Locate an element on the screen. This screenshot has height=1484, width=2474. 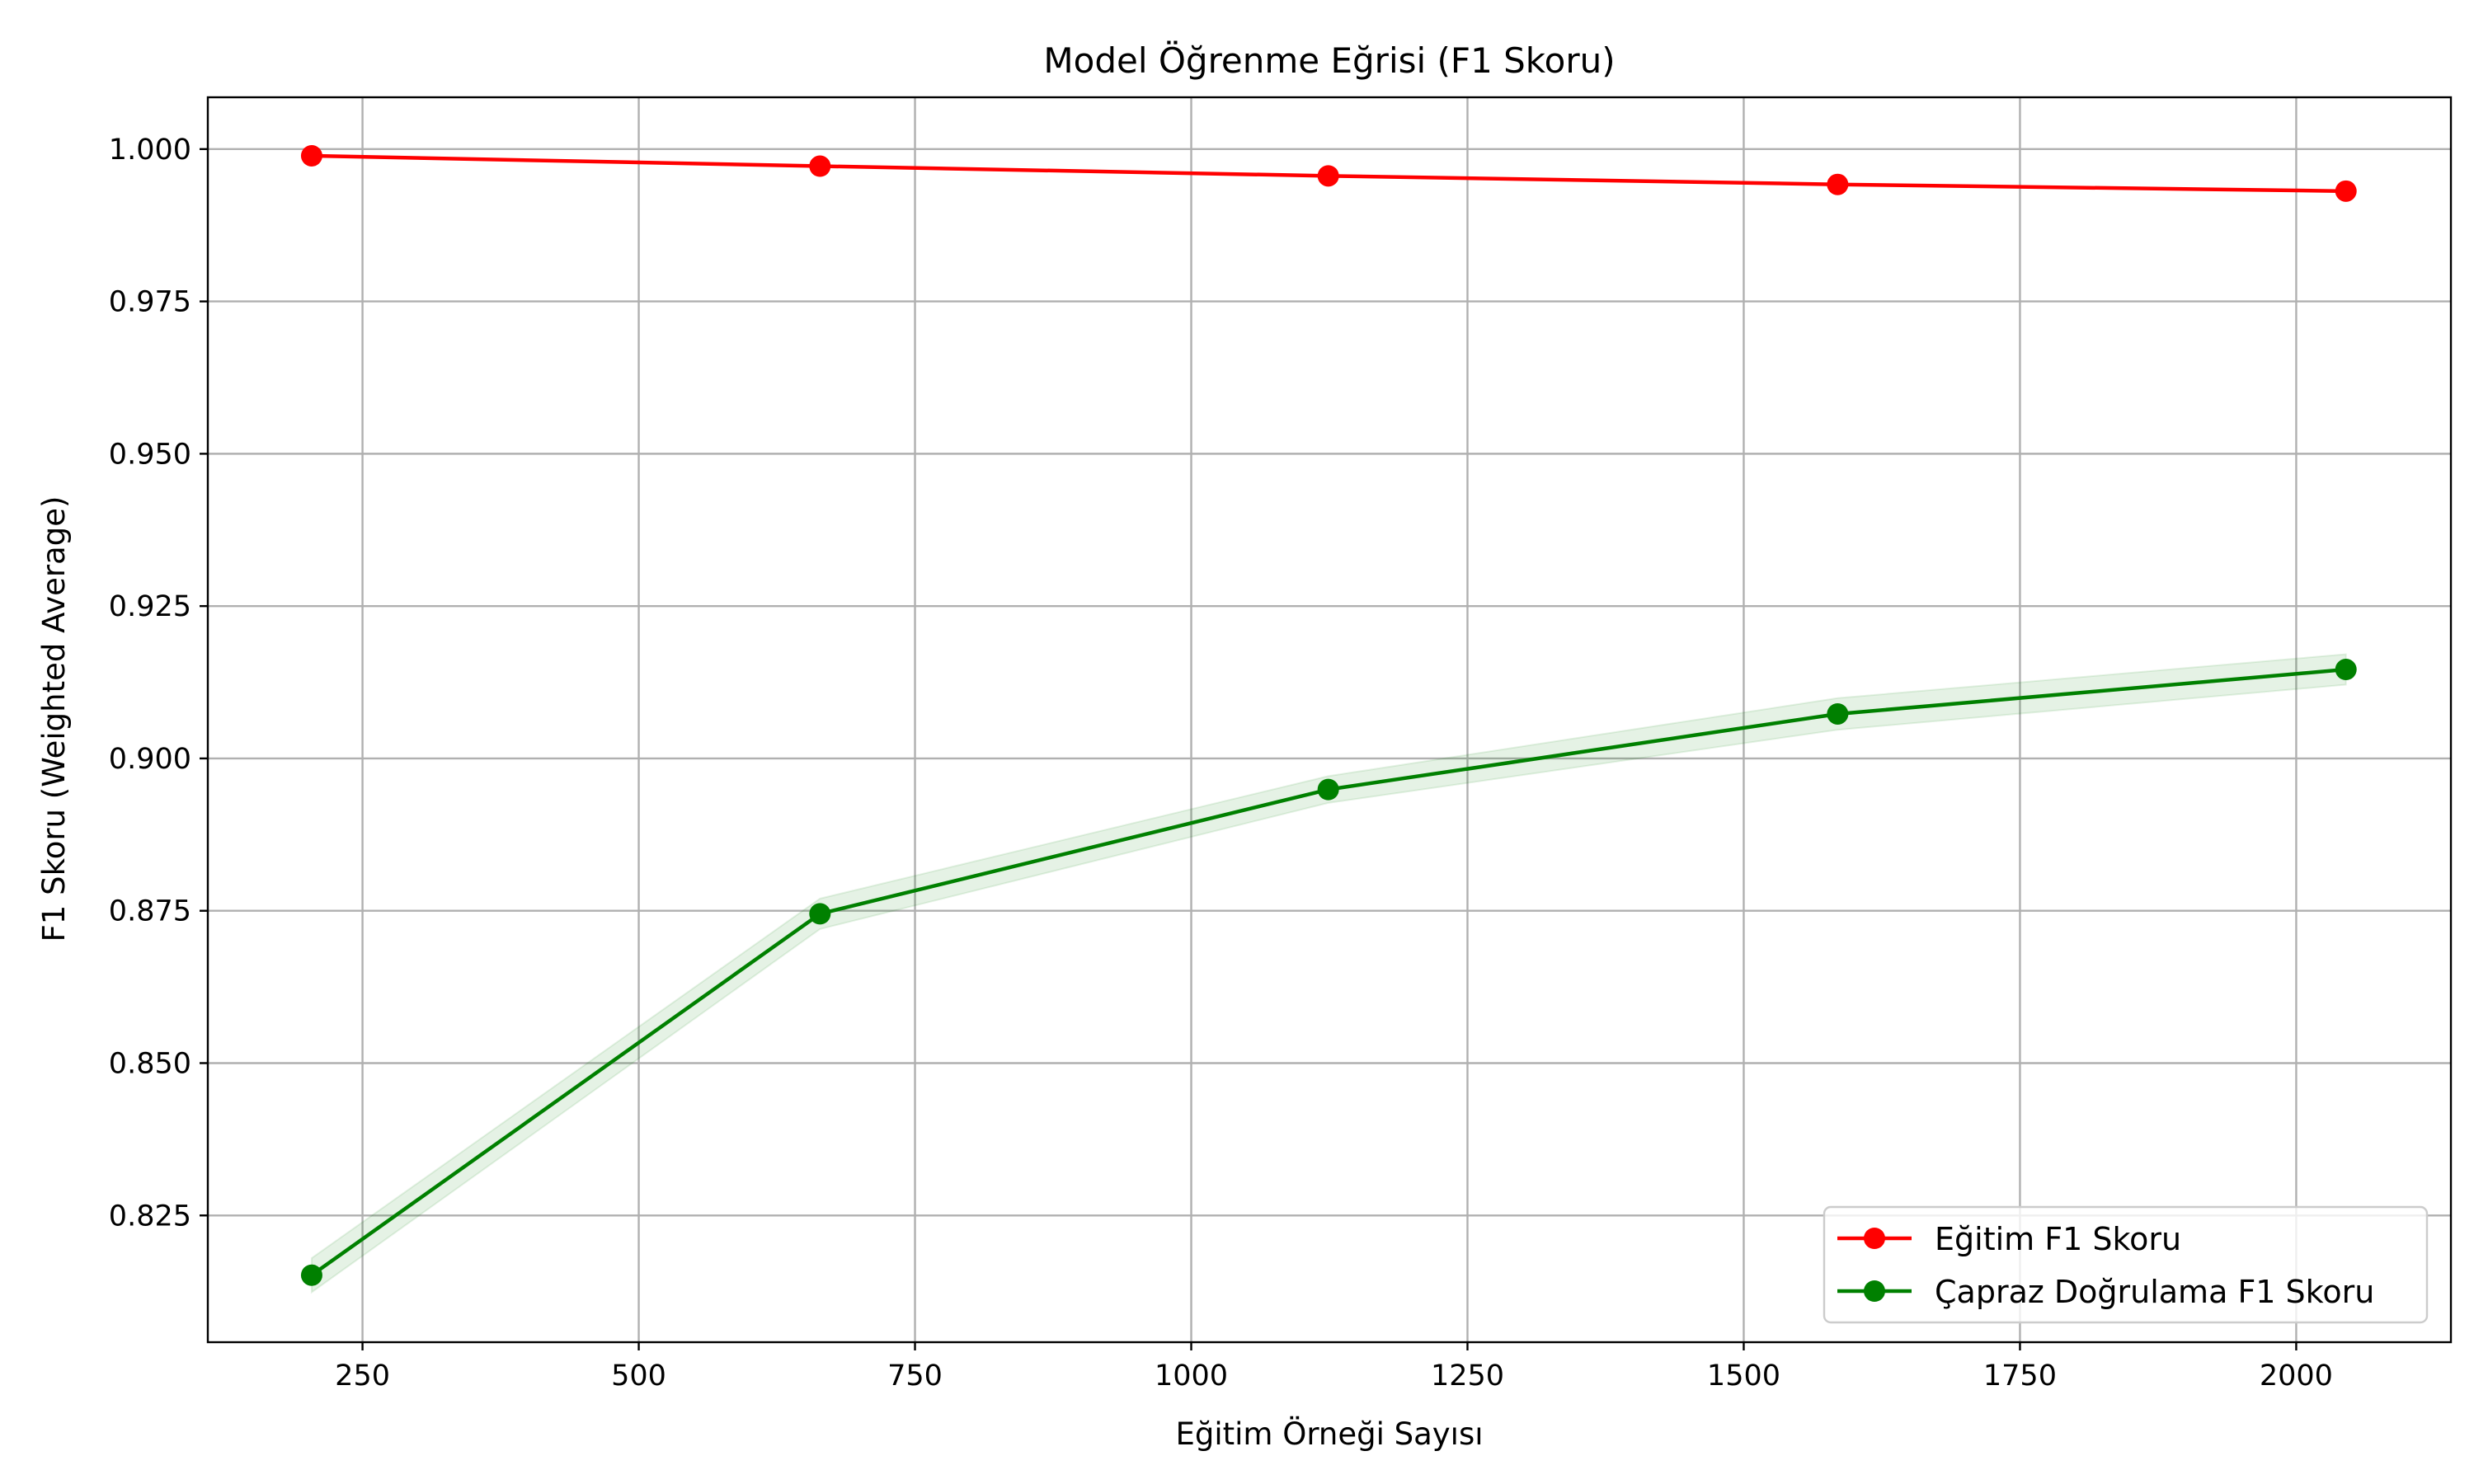
legend-label-cv: Çapraz Doğrulama F1 Skoru is located at coordinates (2154, 1292).